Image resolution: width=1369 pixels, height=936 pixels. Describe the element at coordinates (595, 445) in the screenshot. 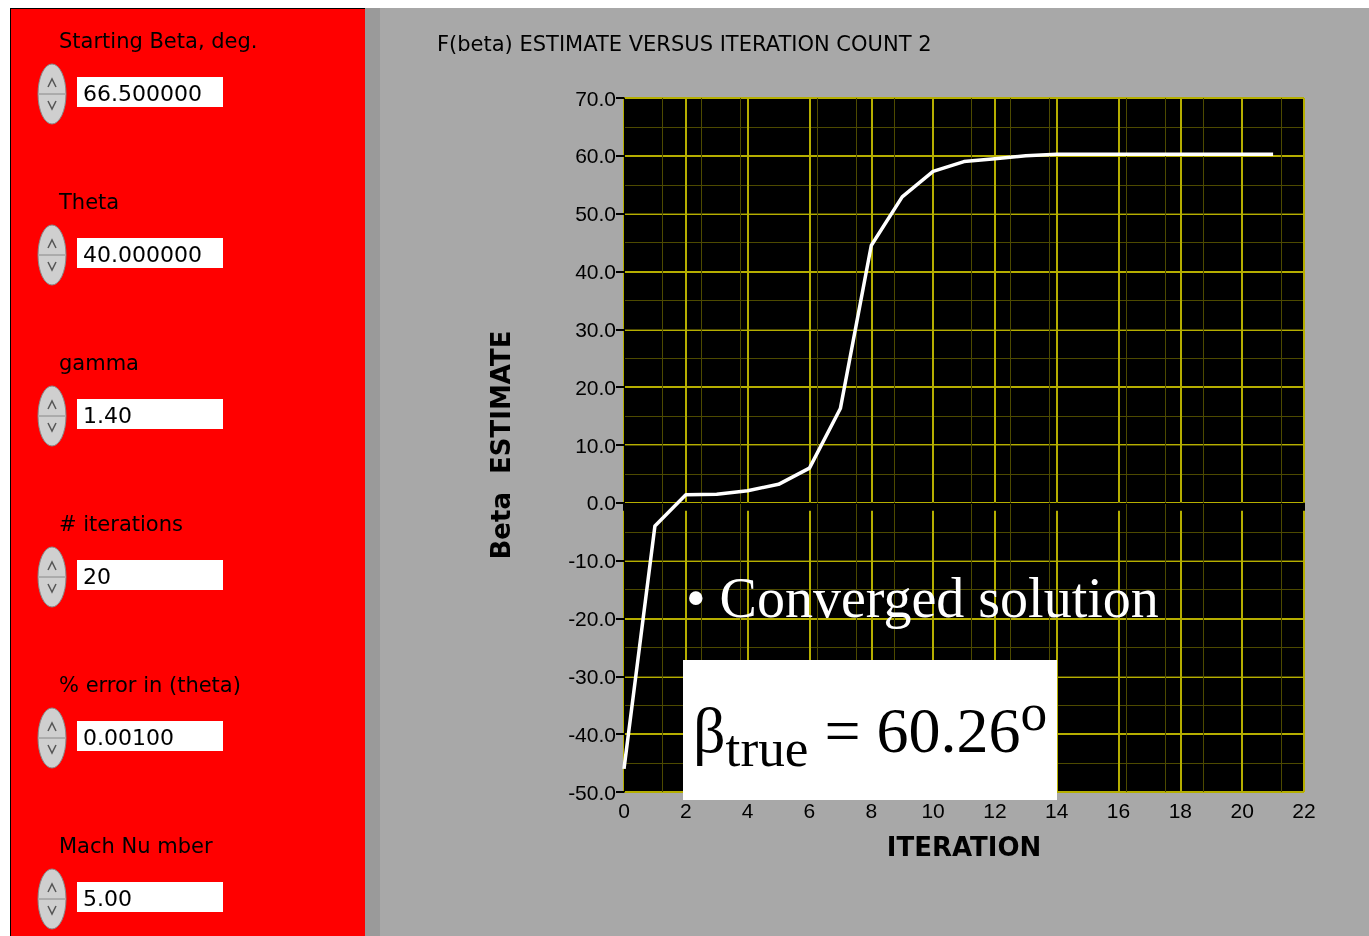

I see `y-tick-label: 10.0` at that location.